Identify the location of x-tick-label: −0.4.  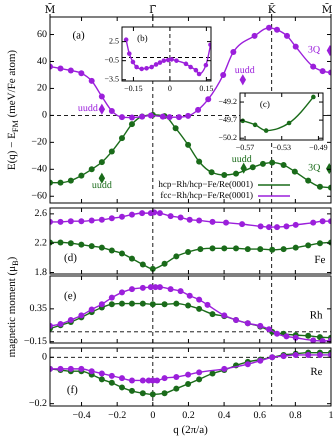
(81, 415).